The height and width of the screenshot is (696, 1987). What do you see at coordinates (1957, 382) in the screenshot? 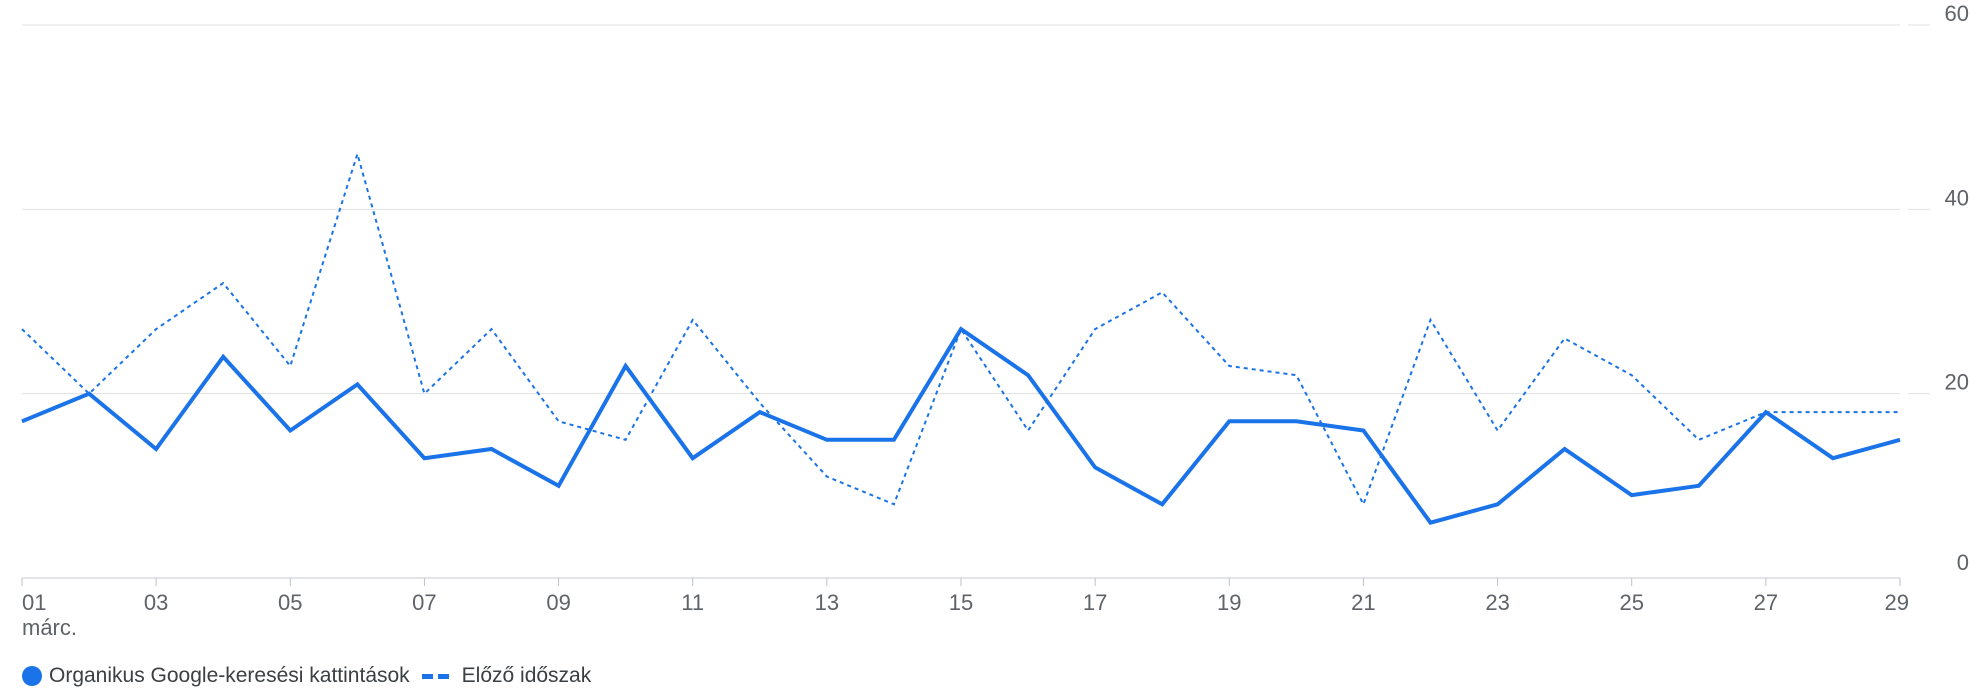
I see `y-tick-label: 20` at bounding box center [1957, 382].